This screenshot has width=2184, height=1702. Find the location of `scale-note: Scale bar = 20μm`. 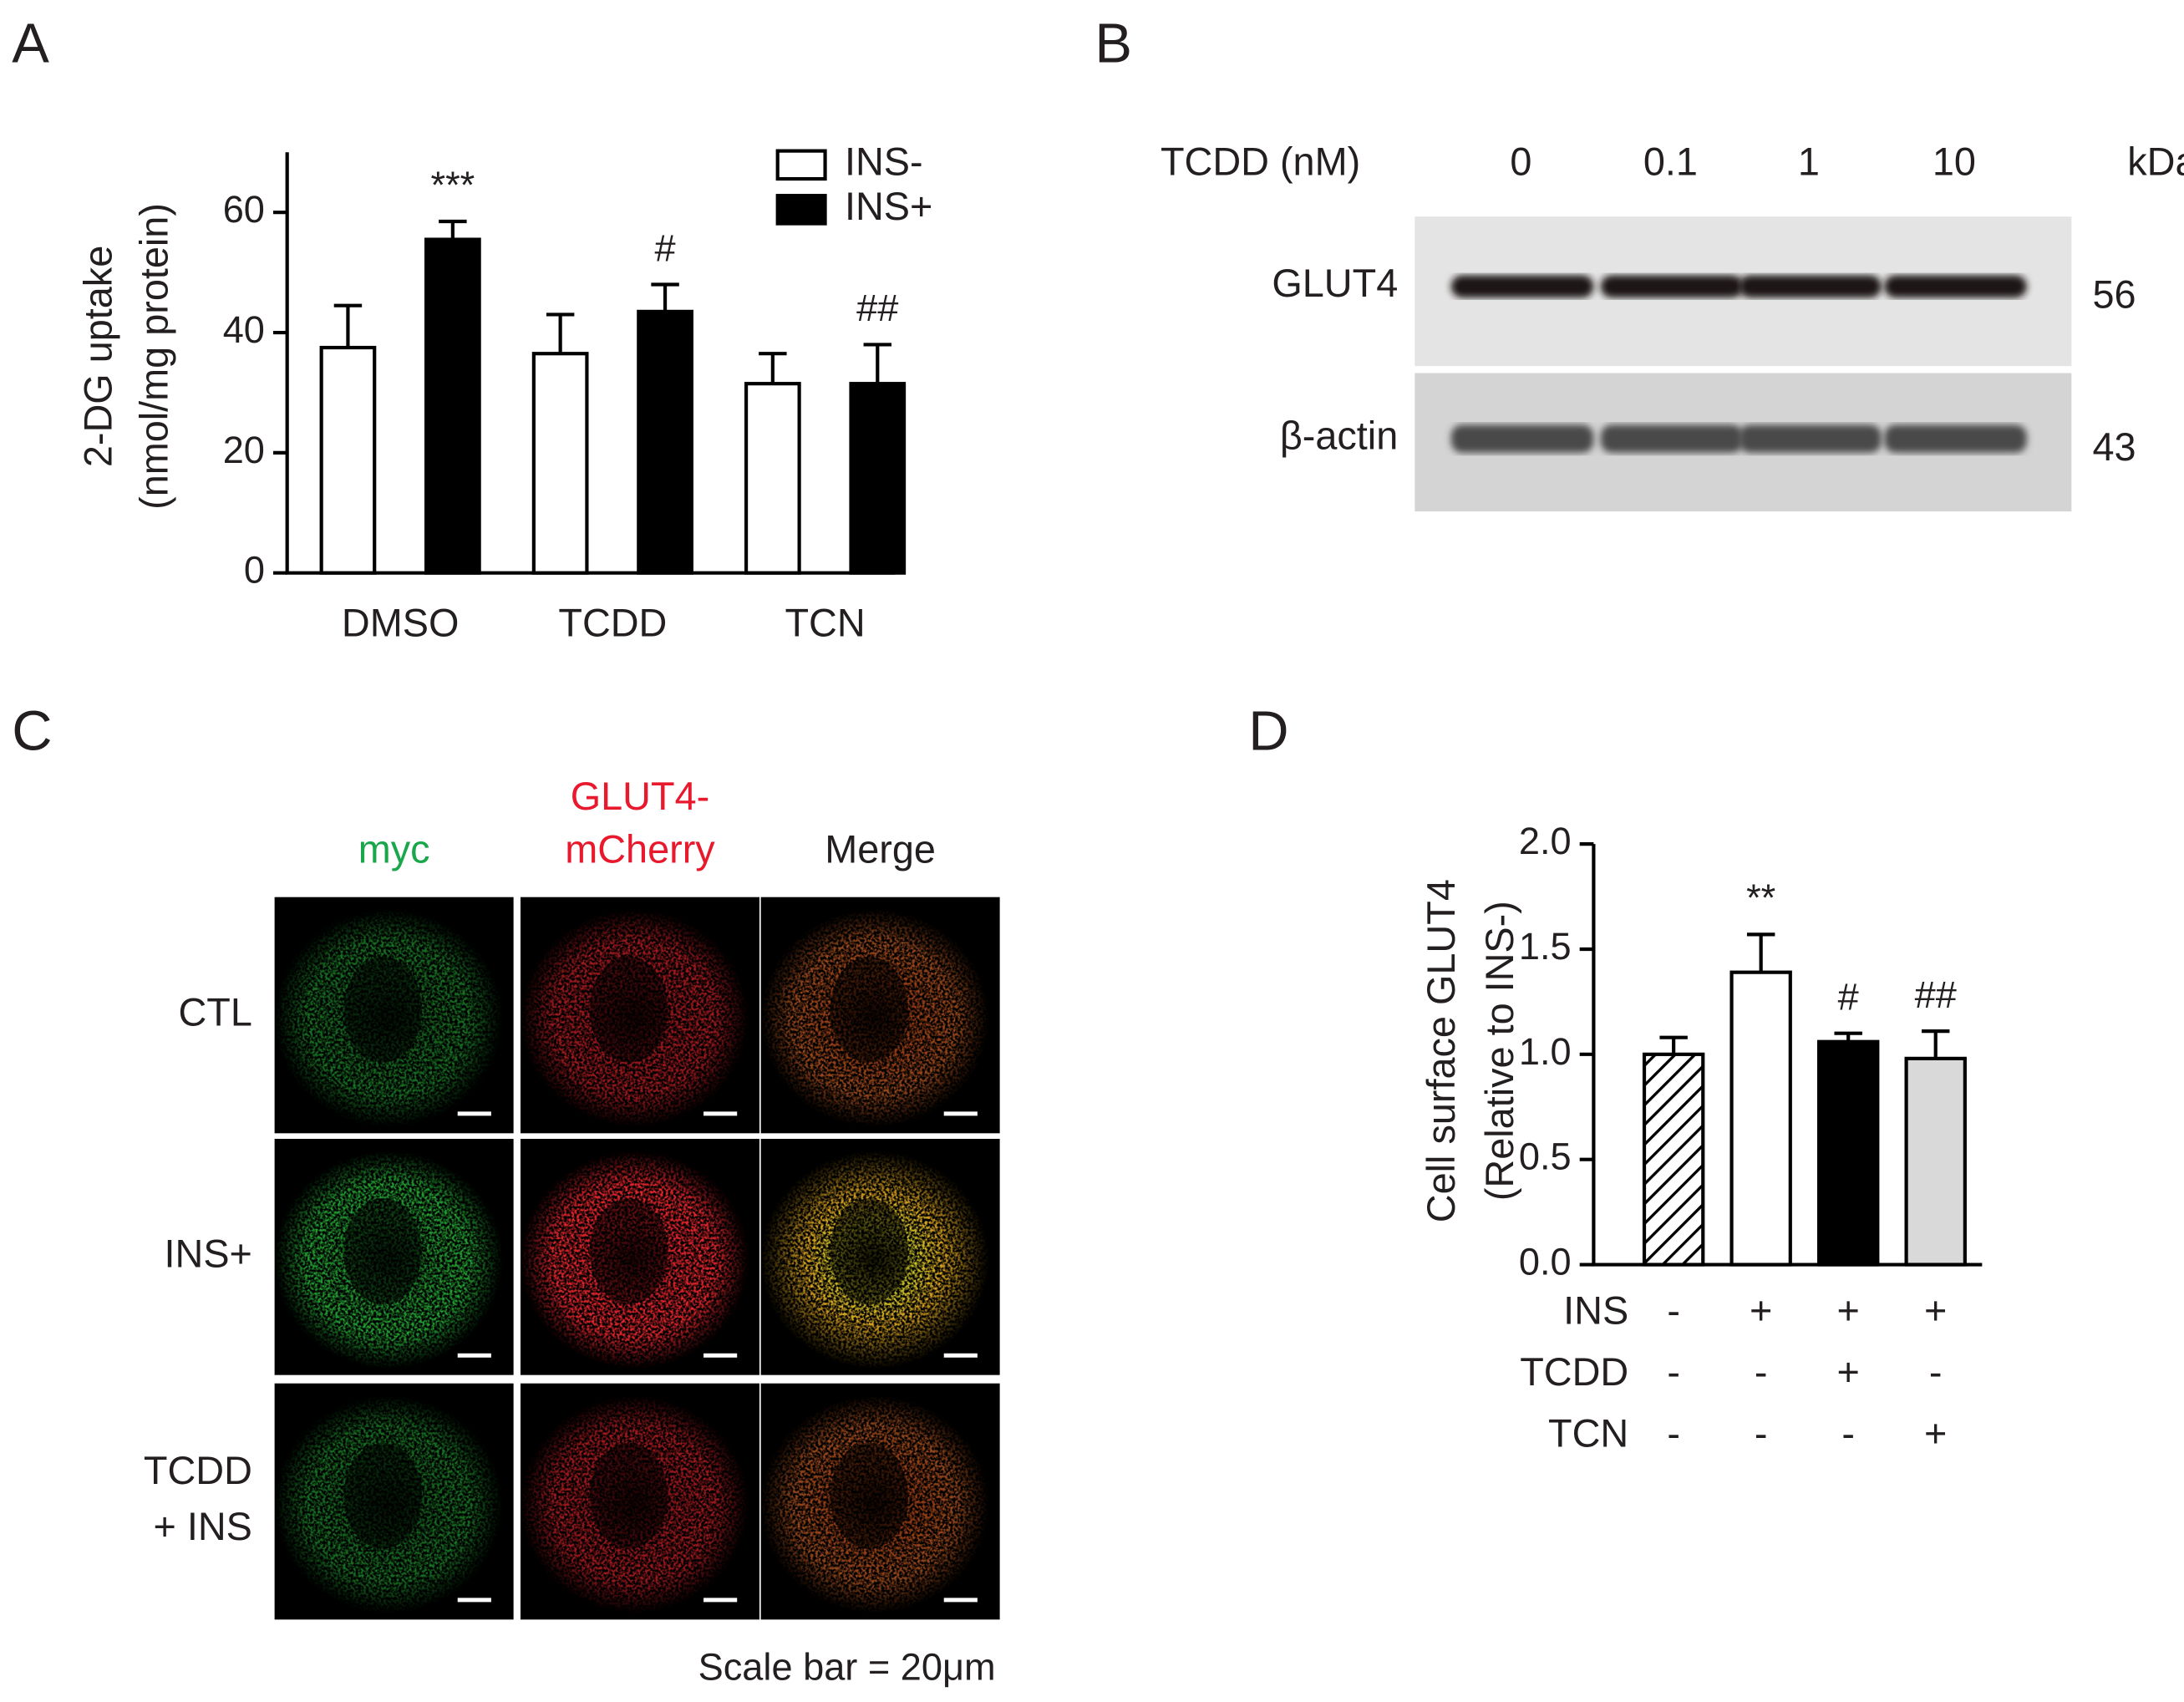

scale-note: Scale bar = 20μm is located at coordinates (847, 1666).